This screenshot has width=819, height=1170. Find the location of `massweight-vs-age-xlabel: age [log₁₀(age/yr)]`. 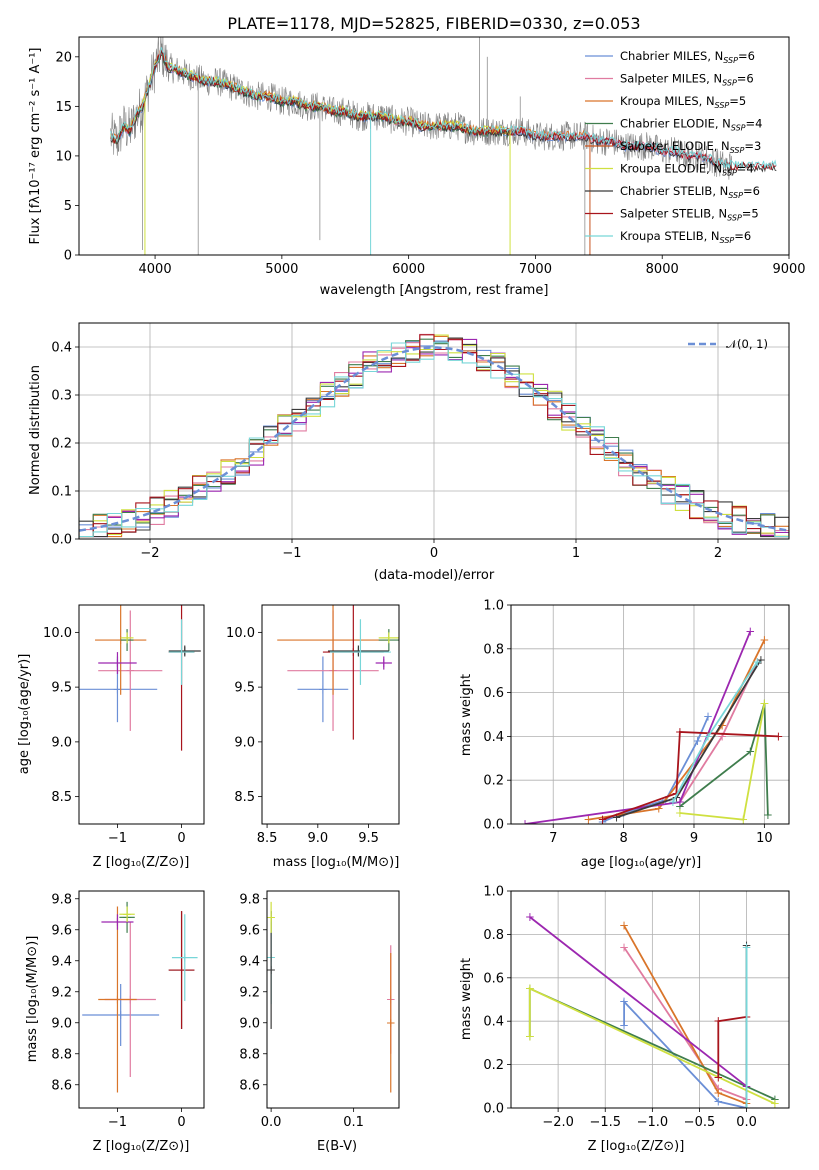

massweight-vs-age-xlabel: age [log₁₀(age/yr)] is located at coordinates (641, 862).